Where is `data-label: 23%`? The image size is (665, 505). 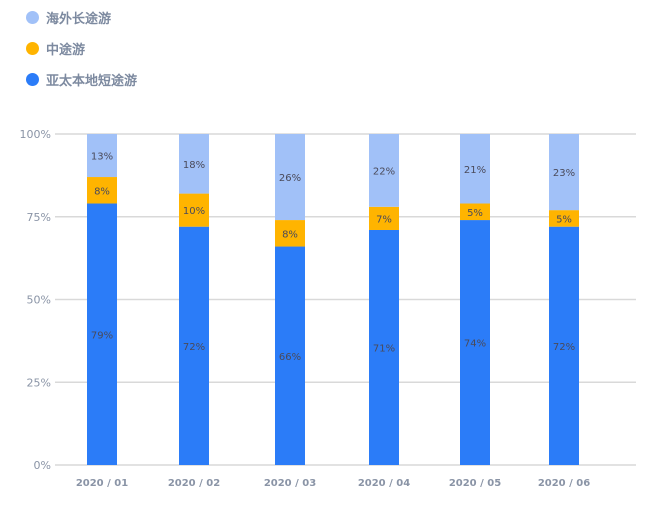 data-label: 23% is located at coordinates (564, 173).